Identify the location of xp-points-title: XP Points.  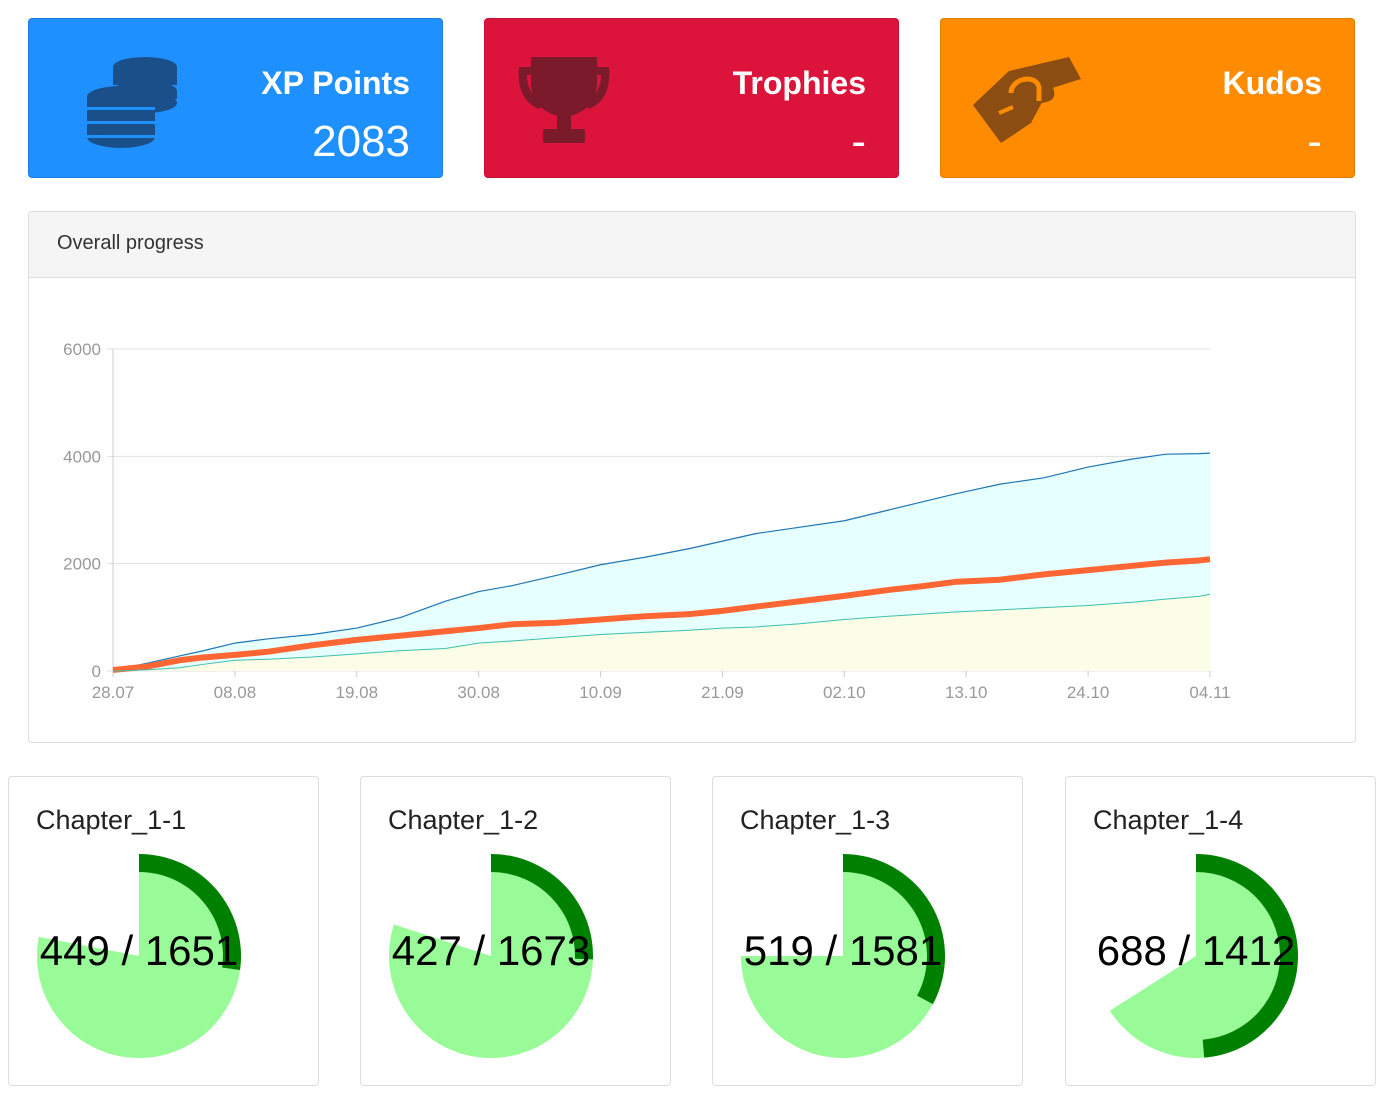
(335, 83).